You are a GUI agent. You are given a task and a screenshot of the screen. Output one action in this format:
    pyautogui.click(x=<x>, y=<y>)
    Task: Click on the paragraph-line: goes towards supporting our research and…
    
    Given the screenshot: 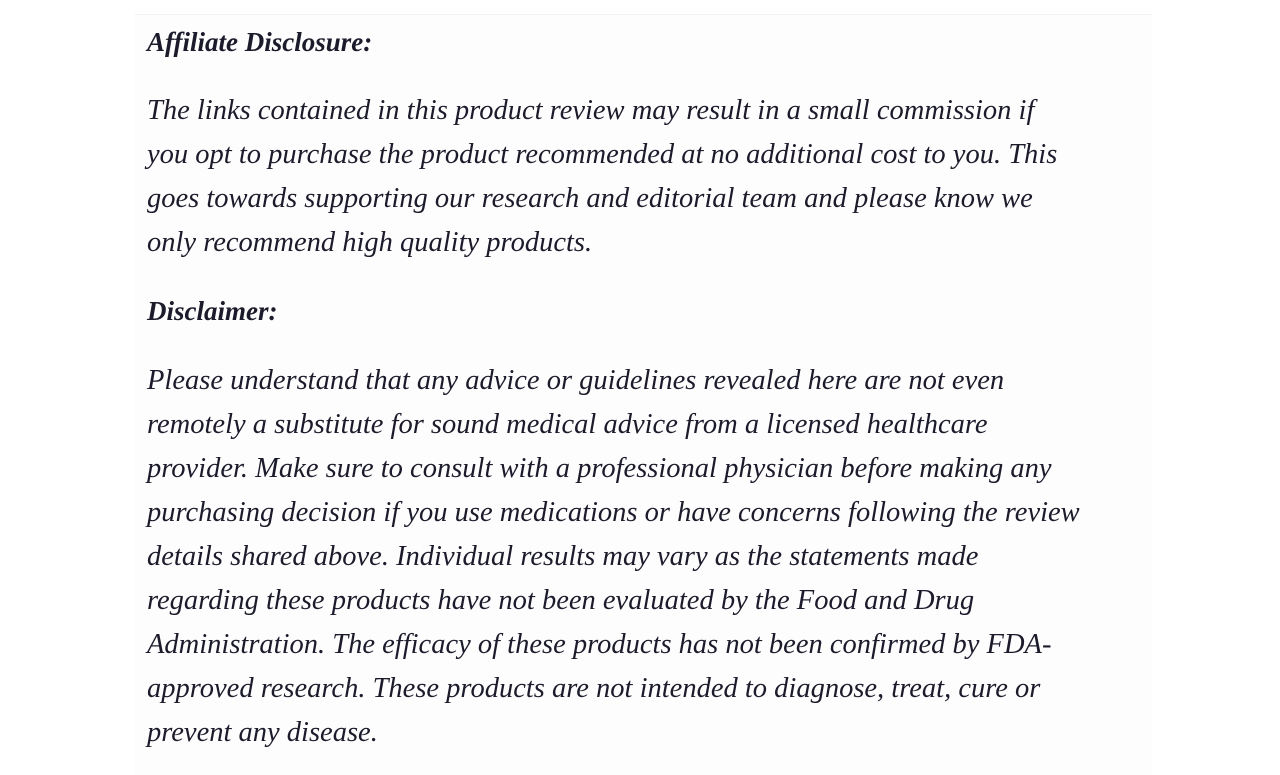 What is the action you would take?
    pyautogui.click(x=590, y=198)
    